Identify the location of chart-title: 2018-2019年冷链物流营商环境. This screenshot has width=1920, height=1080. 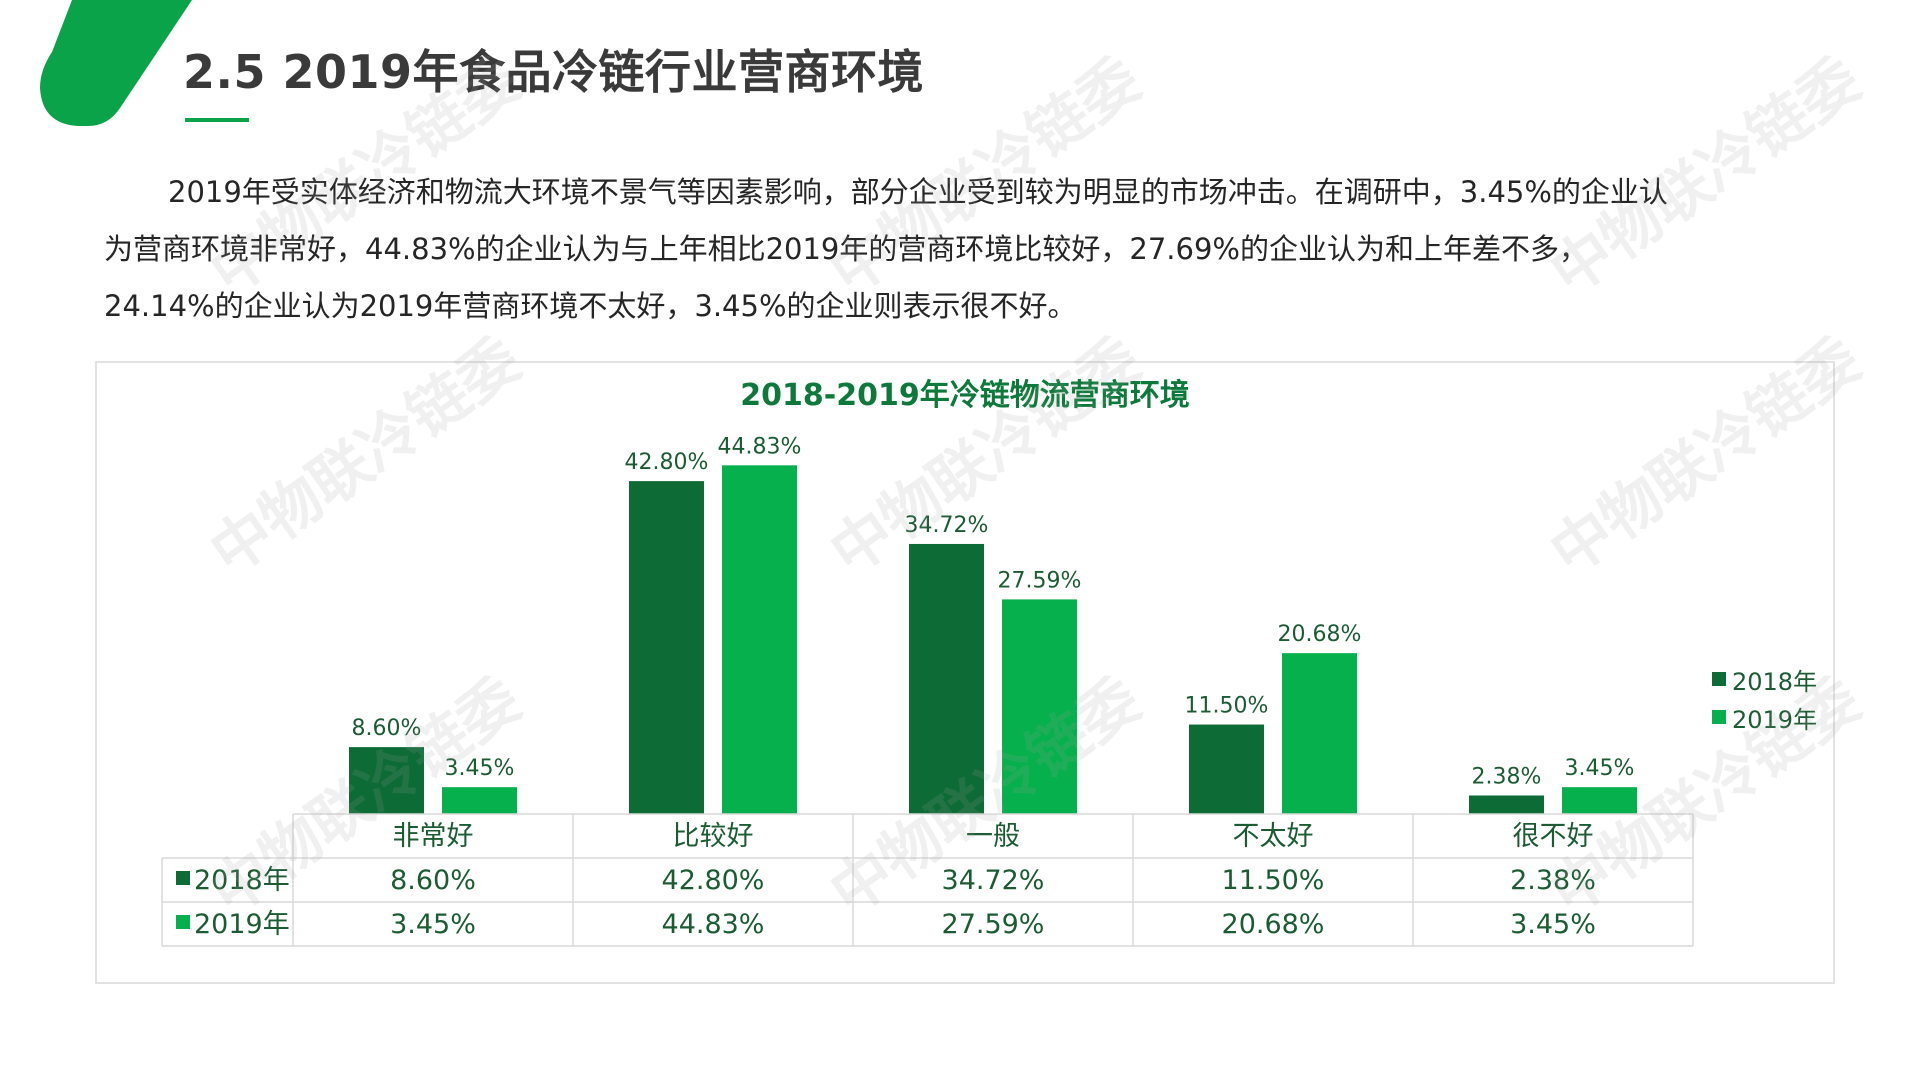
(965, 395).